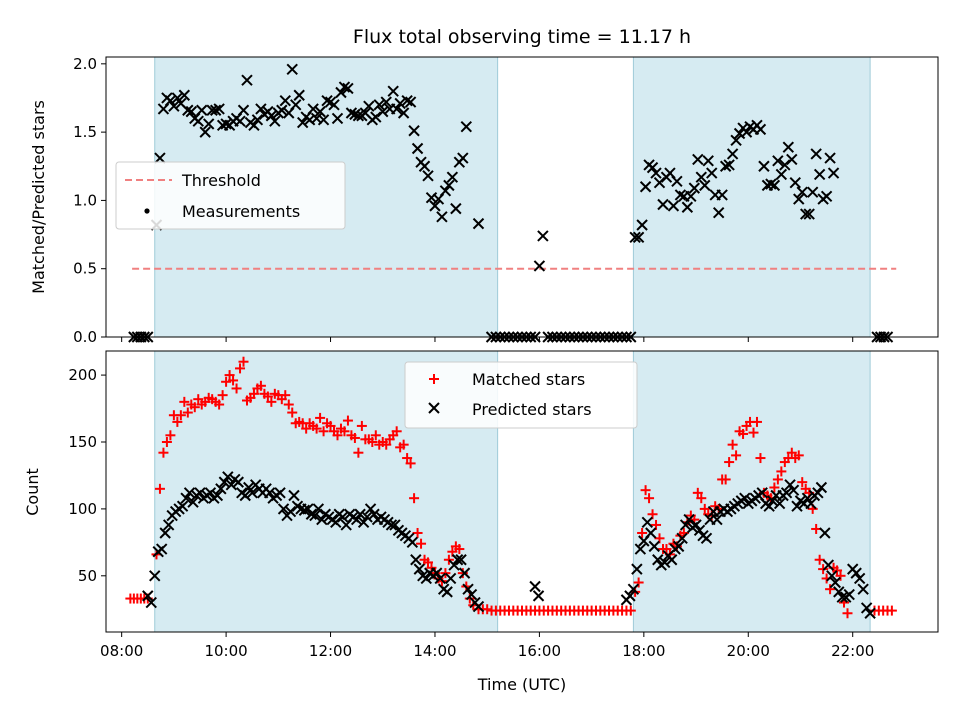  What do you see at coordinates (852, 651) in the screenshot?
I see `x-tick-label: 22:00` at bounding box center [852, 651].